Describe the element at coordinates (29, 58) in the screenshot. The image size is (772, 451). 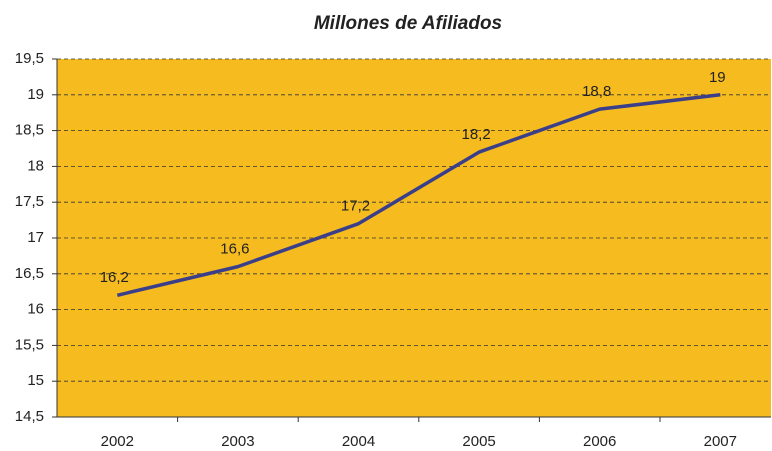
I see `y-tick-label: 19,5` at that location.